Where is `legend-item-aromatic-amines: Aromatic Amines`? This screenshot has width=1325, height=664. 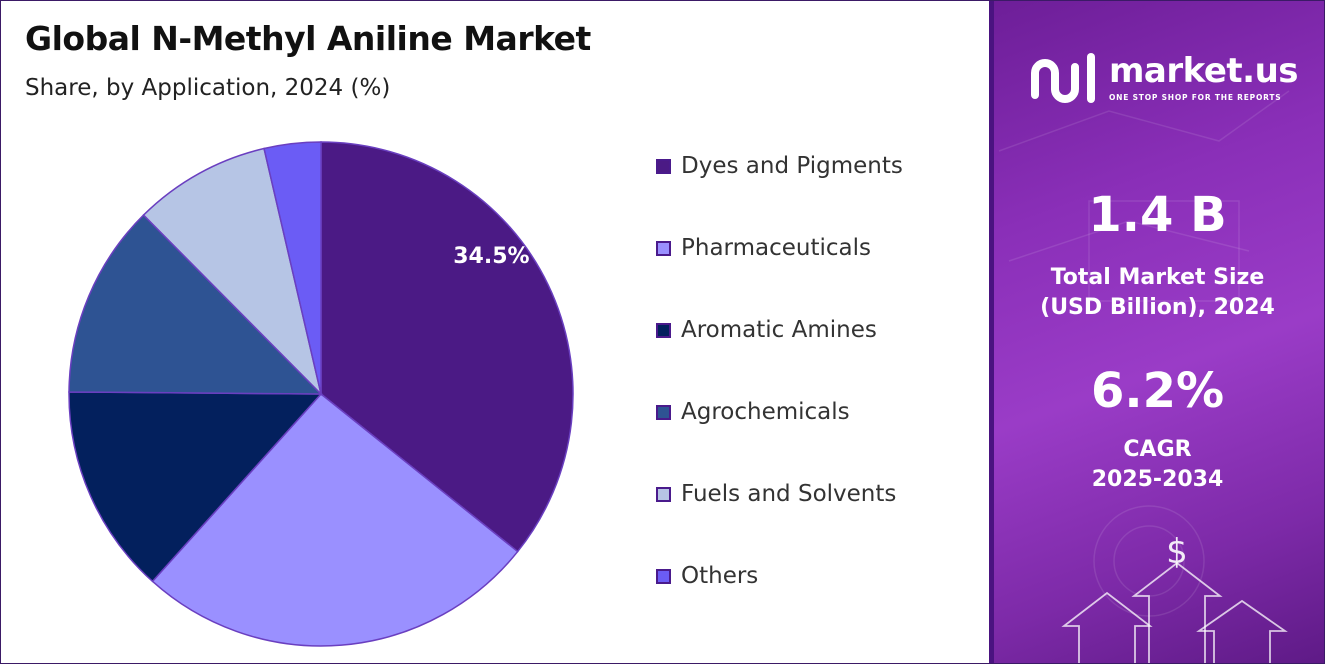 legend-item-aromatic-amines: Aromatic Amines is located at coordinates (816, 330).